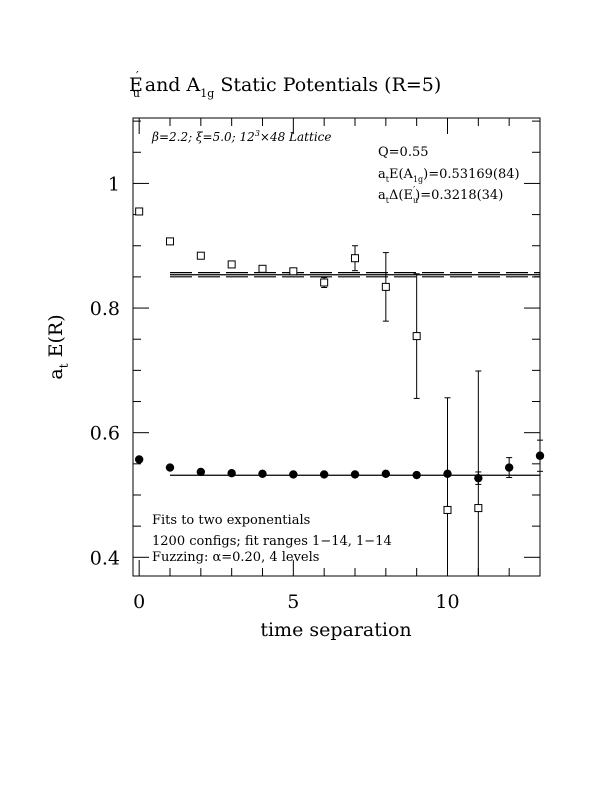  What do you see at coordinates (327, 85) in the screenshot?
I see `title-rest: Static Potentials (R=5)` at bounding box center [327, 85].